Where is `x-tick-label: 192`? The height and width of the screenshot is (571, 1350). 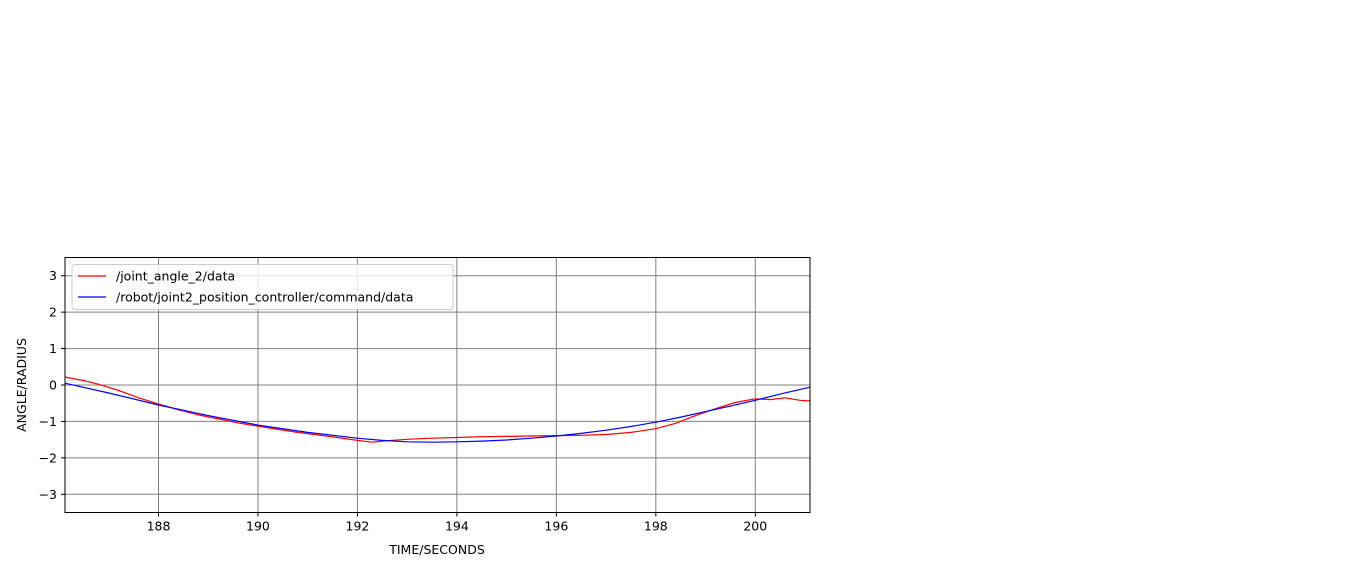 x-tick-label: 192 is located at coordinates (358, 526).